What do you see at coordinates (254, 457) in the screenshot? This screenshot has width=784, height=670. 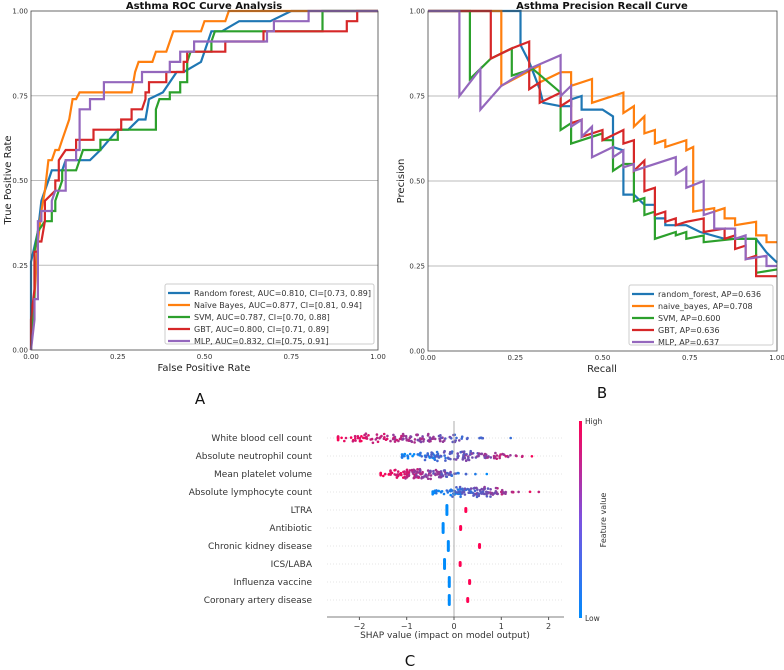 I see `feature-label: Absolute neutrophil count` at bounding box center [254, 457].